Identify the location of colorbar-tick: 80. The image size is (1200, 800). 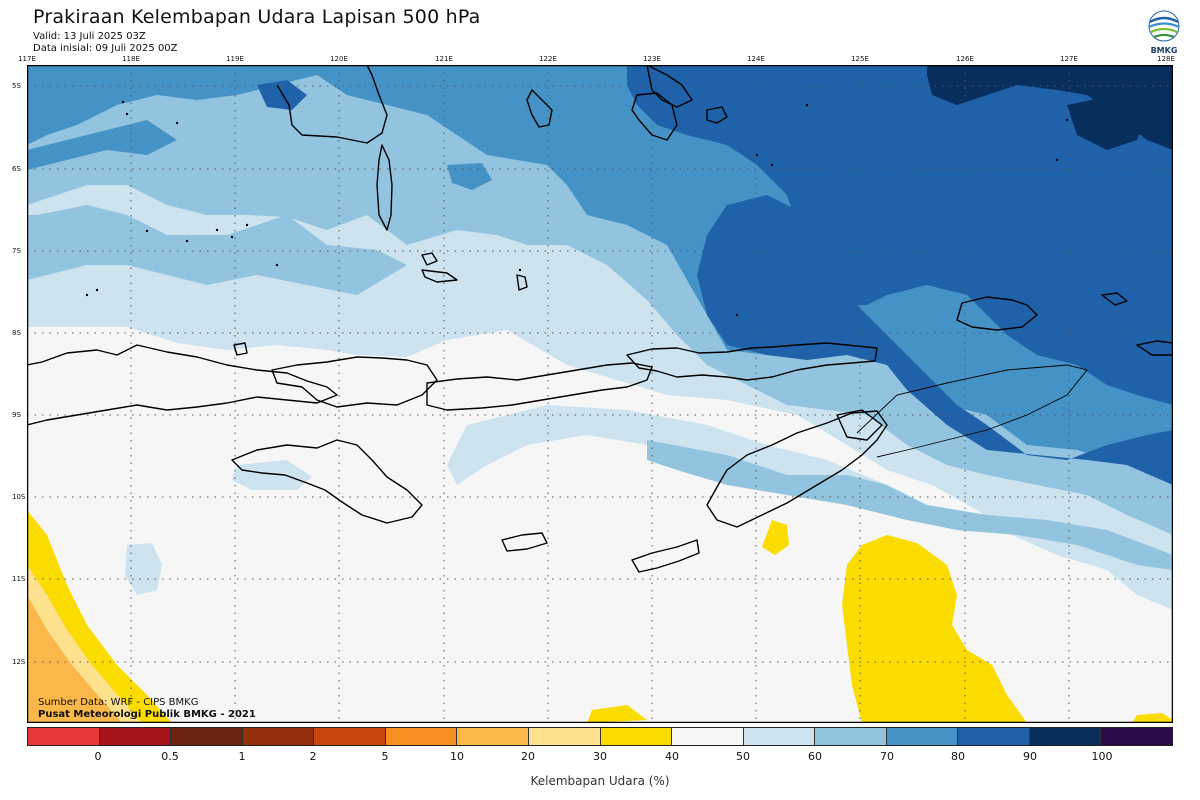
(958, 756).